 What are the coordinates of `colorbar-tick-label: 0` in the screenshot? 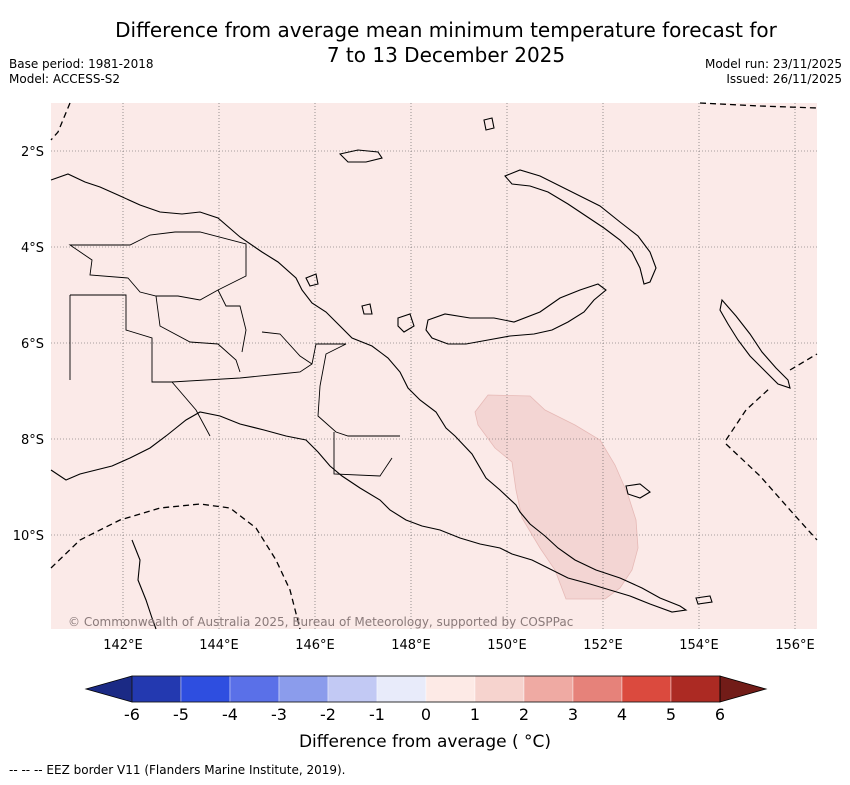 It's located at (426, 714).